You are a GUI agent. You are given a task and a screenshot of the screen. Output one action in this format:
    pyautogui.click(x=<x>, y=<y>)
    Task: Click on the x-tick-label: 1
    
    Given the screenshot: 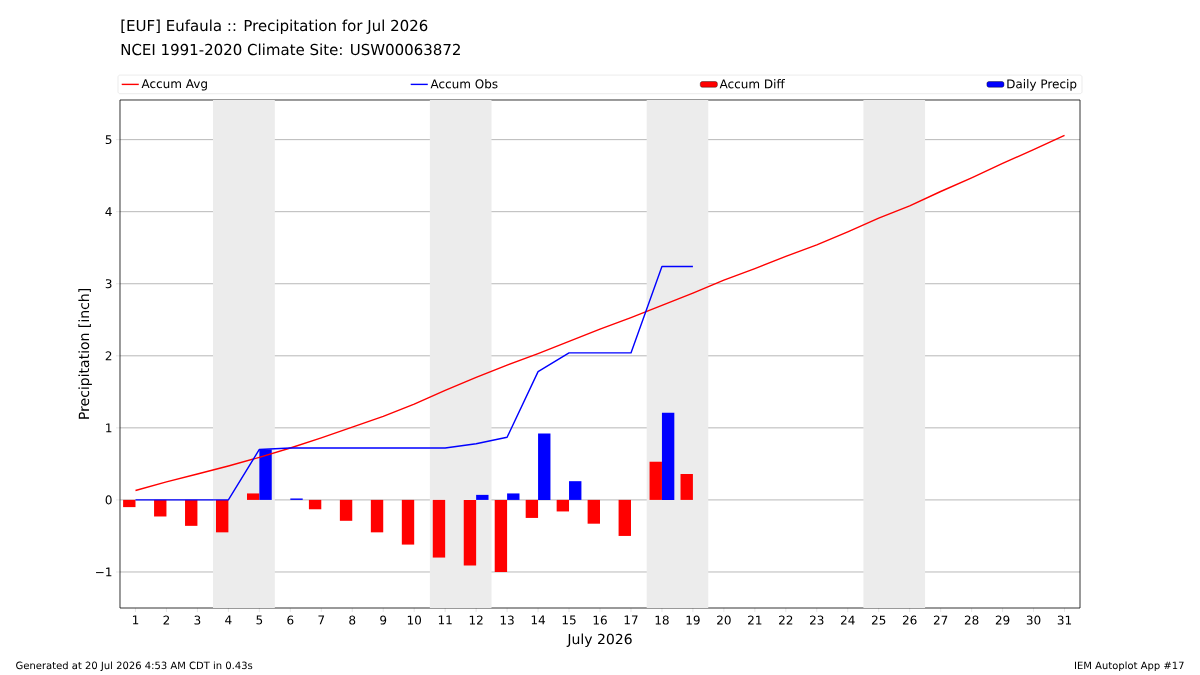 What is the action you would take?
    pyautogui.click(x=135, y=620)
    